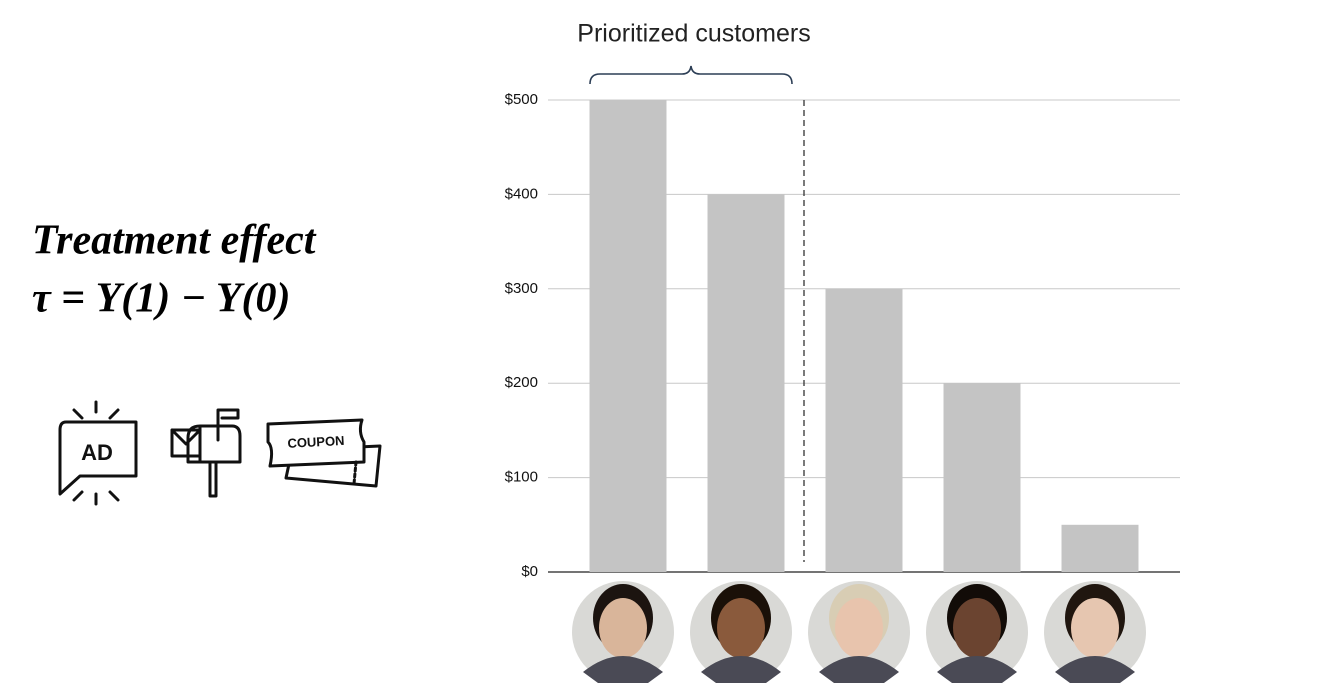  What do you see at coordinates (521, 382) in the screenshot?
I see `y-tick-label: $200` at bounding box center [521, 382].